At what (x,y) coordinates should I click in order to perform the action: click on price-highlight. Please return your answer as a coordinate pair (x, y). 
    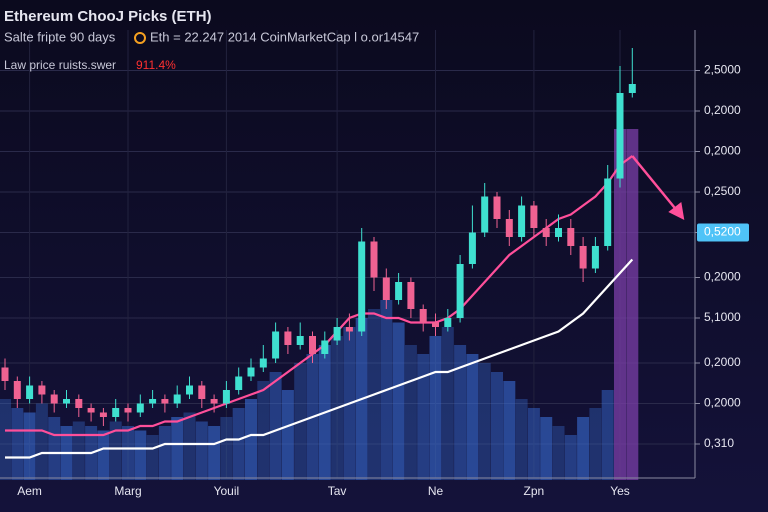
    Looking at the image, I should click on (723, 232).